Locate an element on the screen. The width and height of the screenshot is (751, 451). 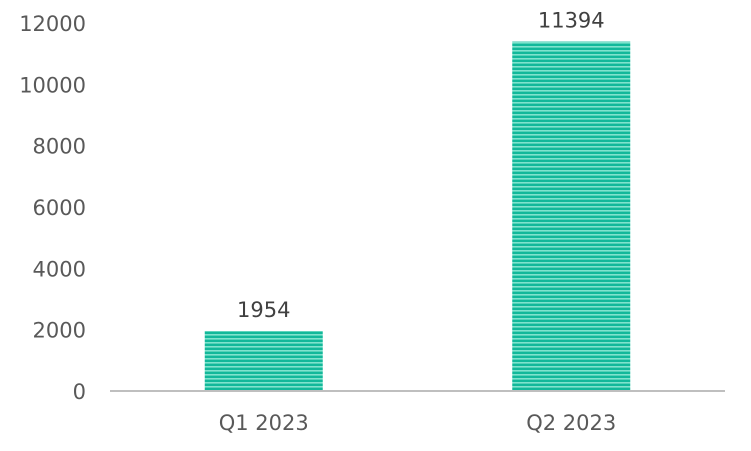
y-axis-tick-labels: 0 2000 4000 6000 8000 10000 12000 is located at coordinates (52, 208).